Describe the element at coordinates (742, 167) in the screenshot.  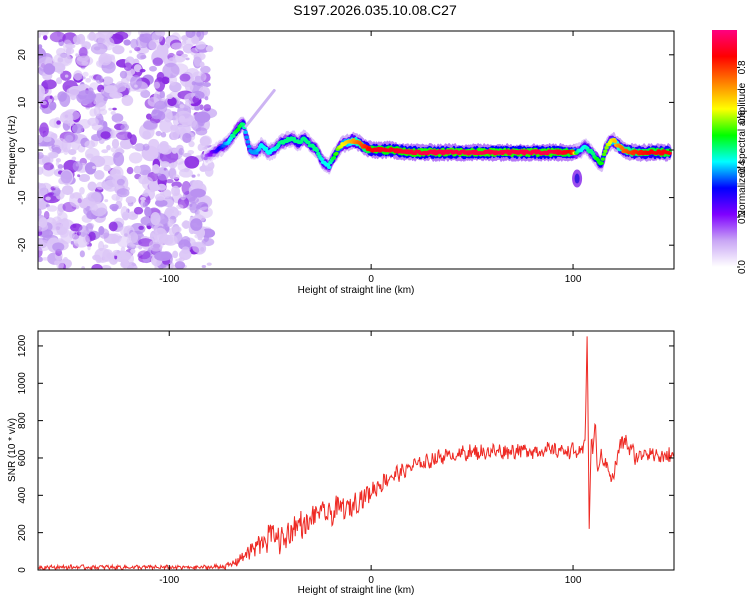
I see `colorbar-ticks: 0.0 0.2 0.4 0.6 0.8` at that location.